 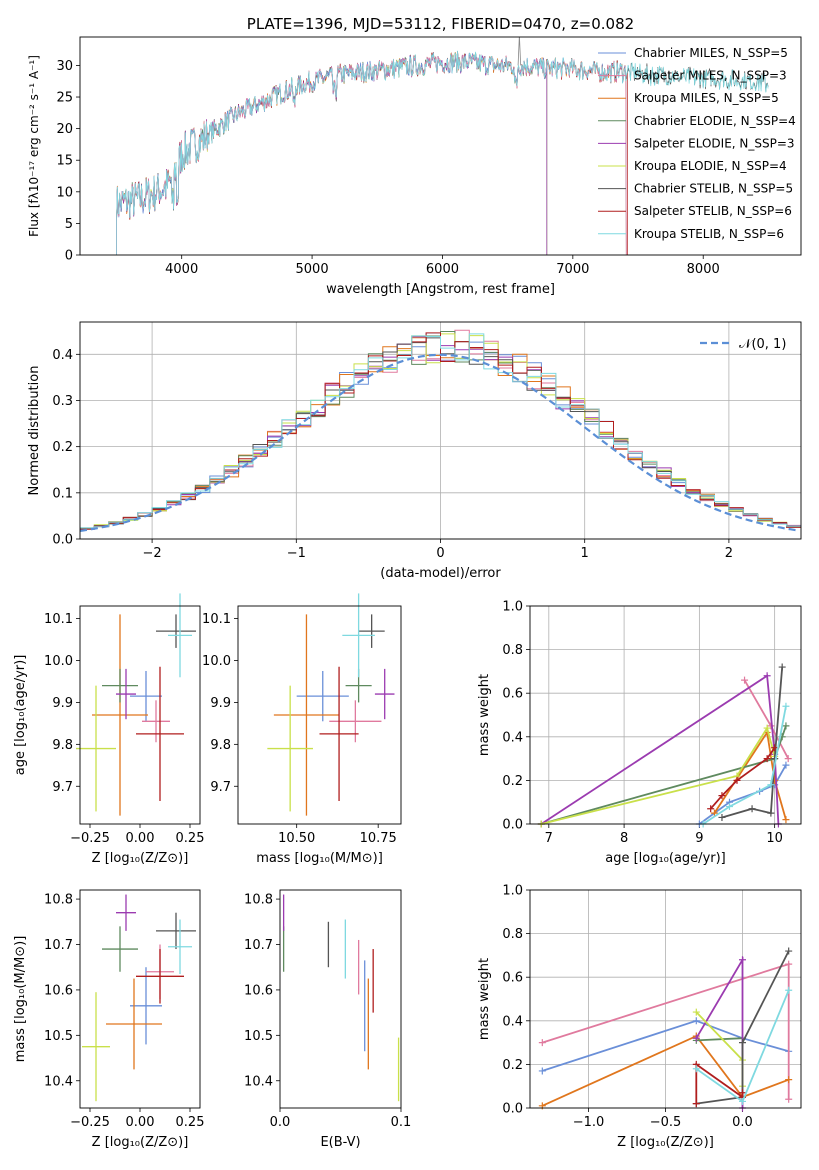 What do you see at coordinates (440, 573) in the screenshot?
I see `x-axis-label: (data-model)/error` at bounding box center [440, 573].